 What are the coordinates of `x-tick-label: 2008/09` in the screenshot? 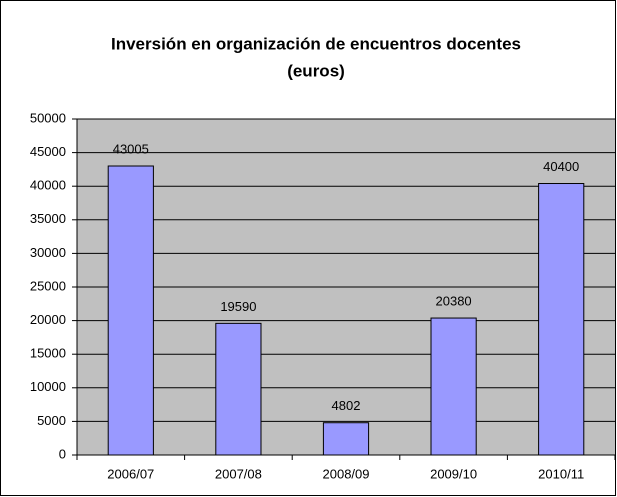 It's located at (346, 473).